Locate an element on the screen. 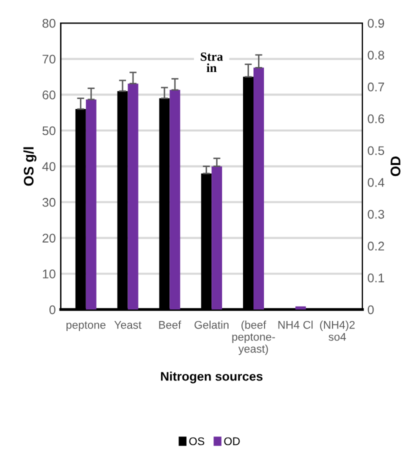 Image resolution: width=419 pixels, height=462 pixels. y2-tick-label: 0.6 is located at coordinates (376, 119).